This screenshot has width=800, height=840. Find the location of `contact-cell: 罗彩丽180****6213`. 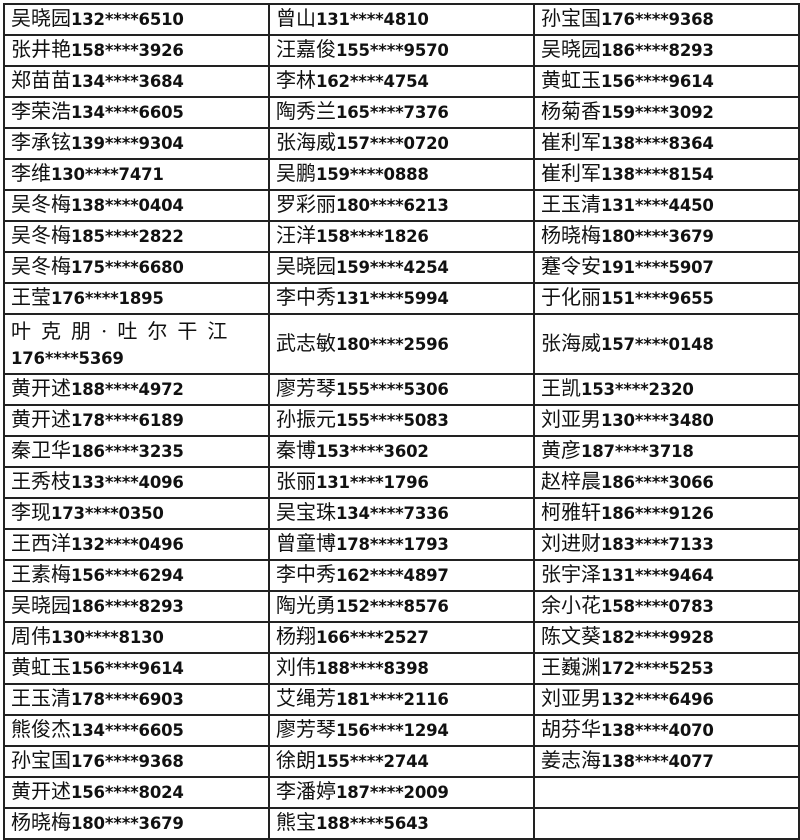

contact-cell: 罗彩丽180****6213 is located at coordinates (401, 205).